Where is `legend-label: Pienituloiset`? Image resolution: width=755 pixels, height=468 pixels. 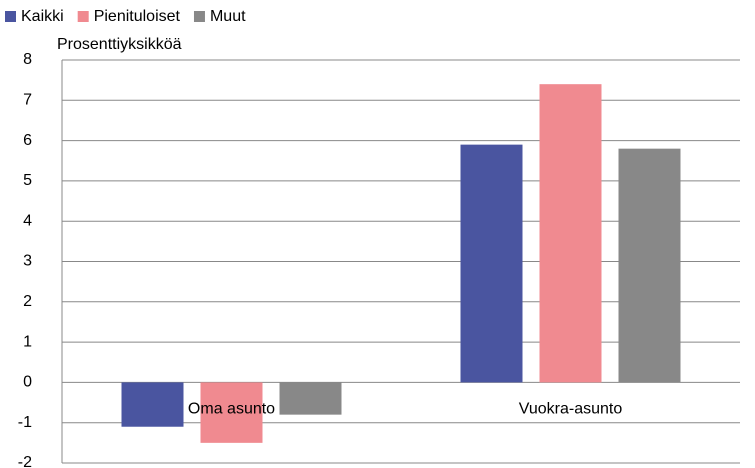 legend-label: Pienituloiset is located at coordinates (137, 16).